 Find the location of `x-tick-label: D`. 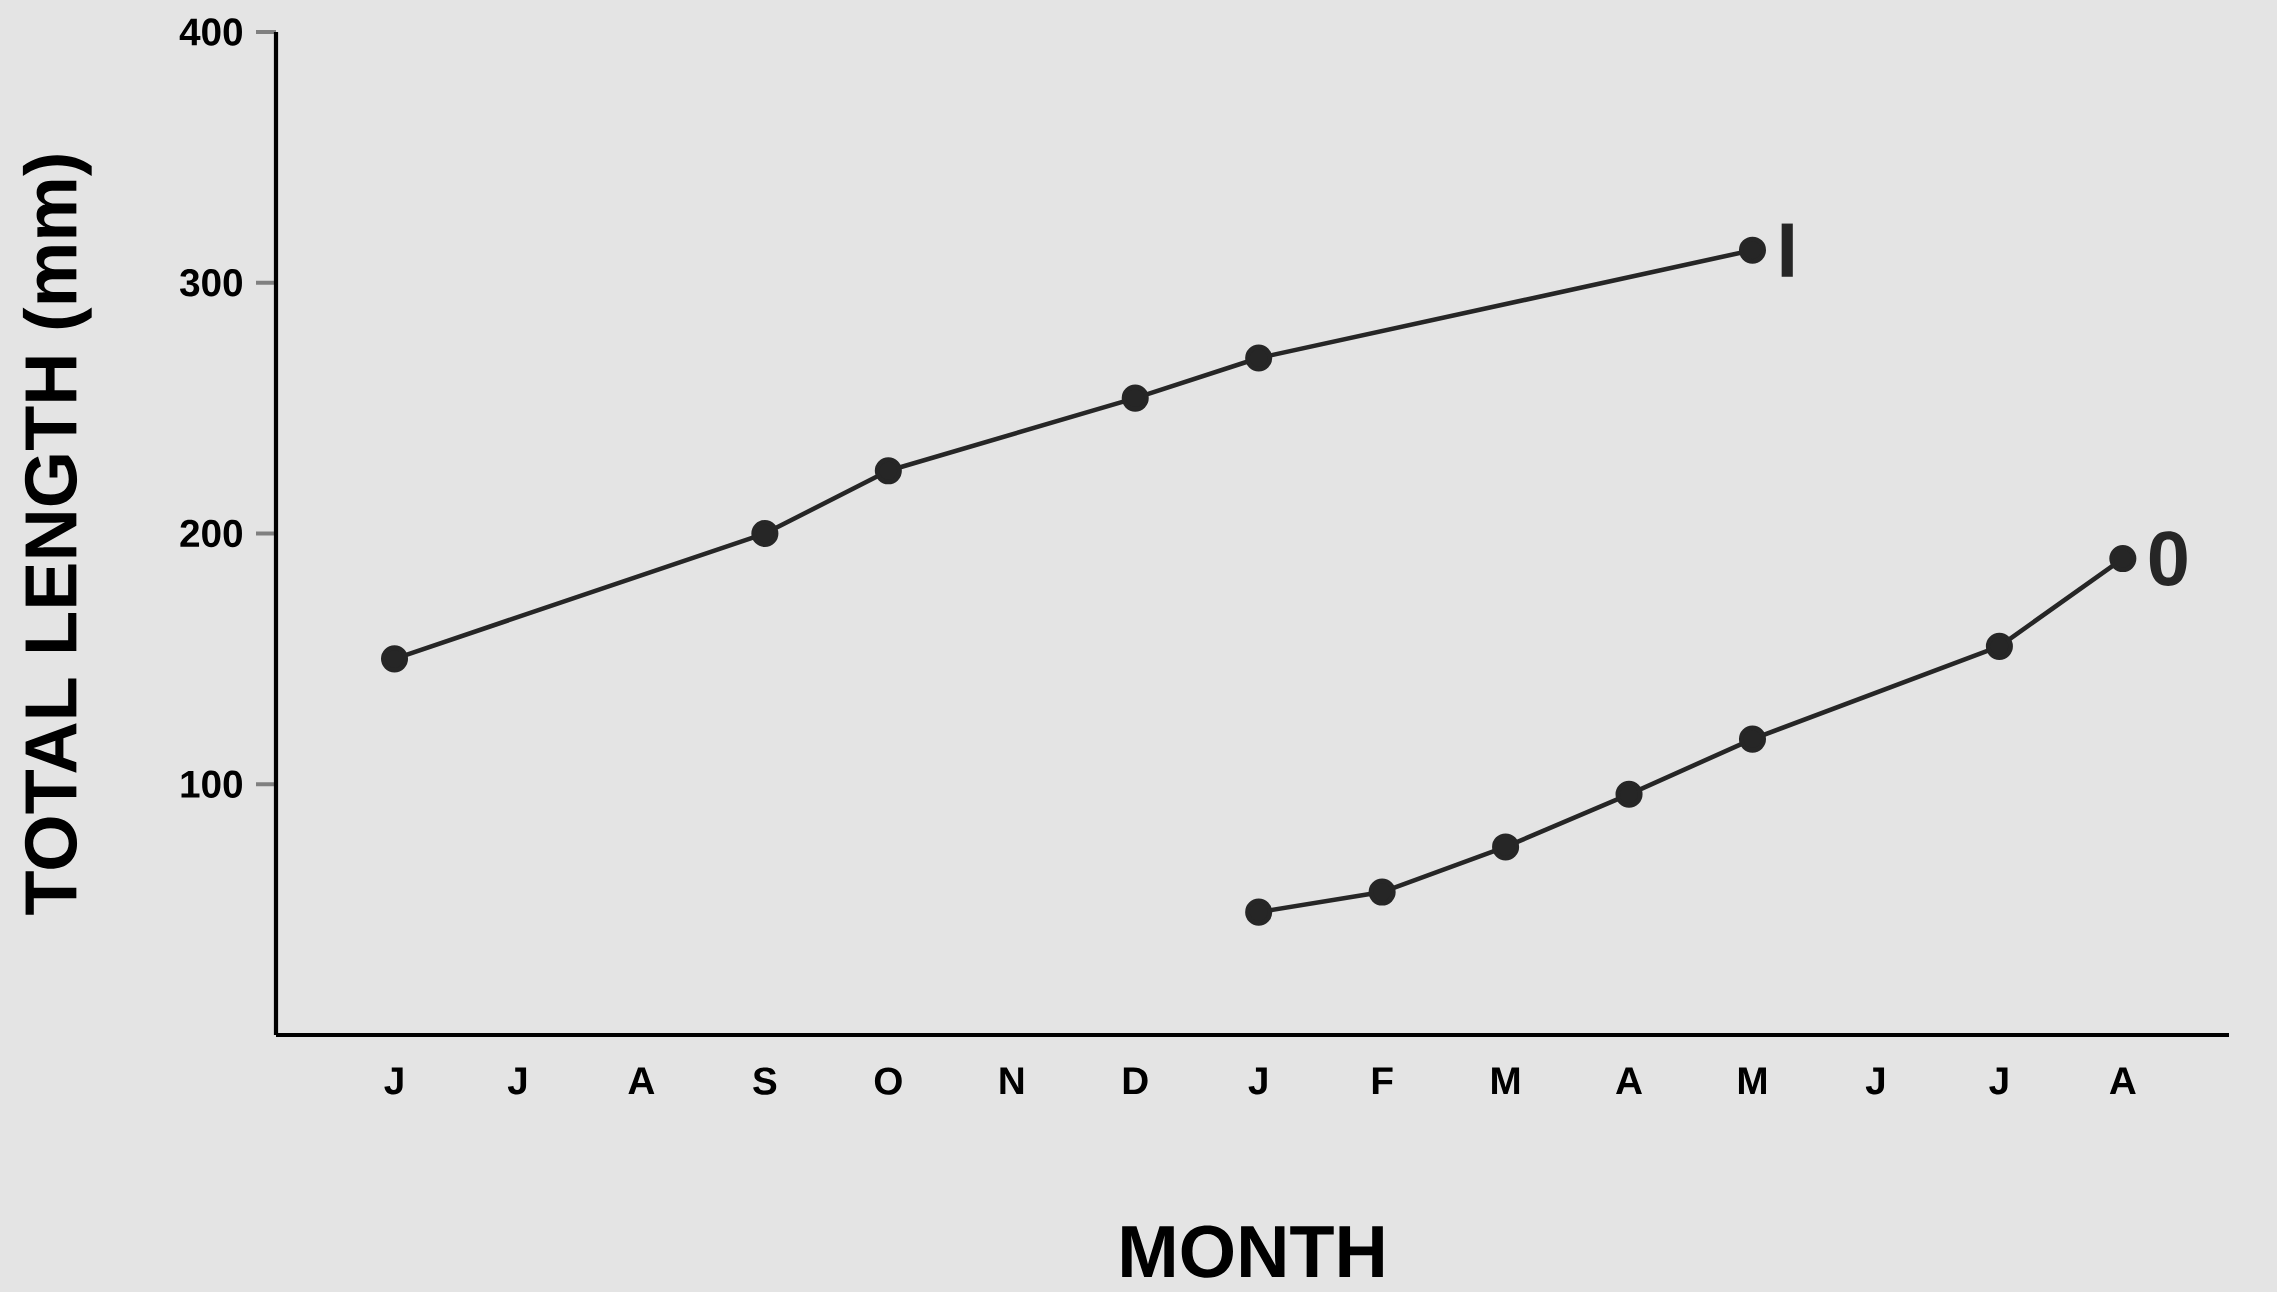

x-tick-label: D is located at coordinates (1135, 1081).